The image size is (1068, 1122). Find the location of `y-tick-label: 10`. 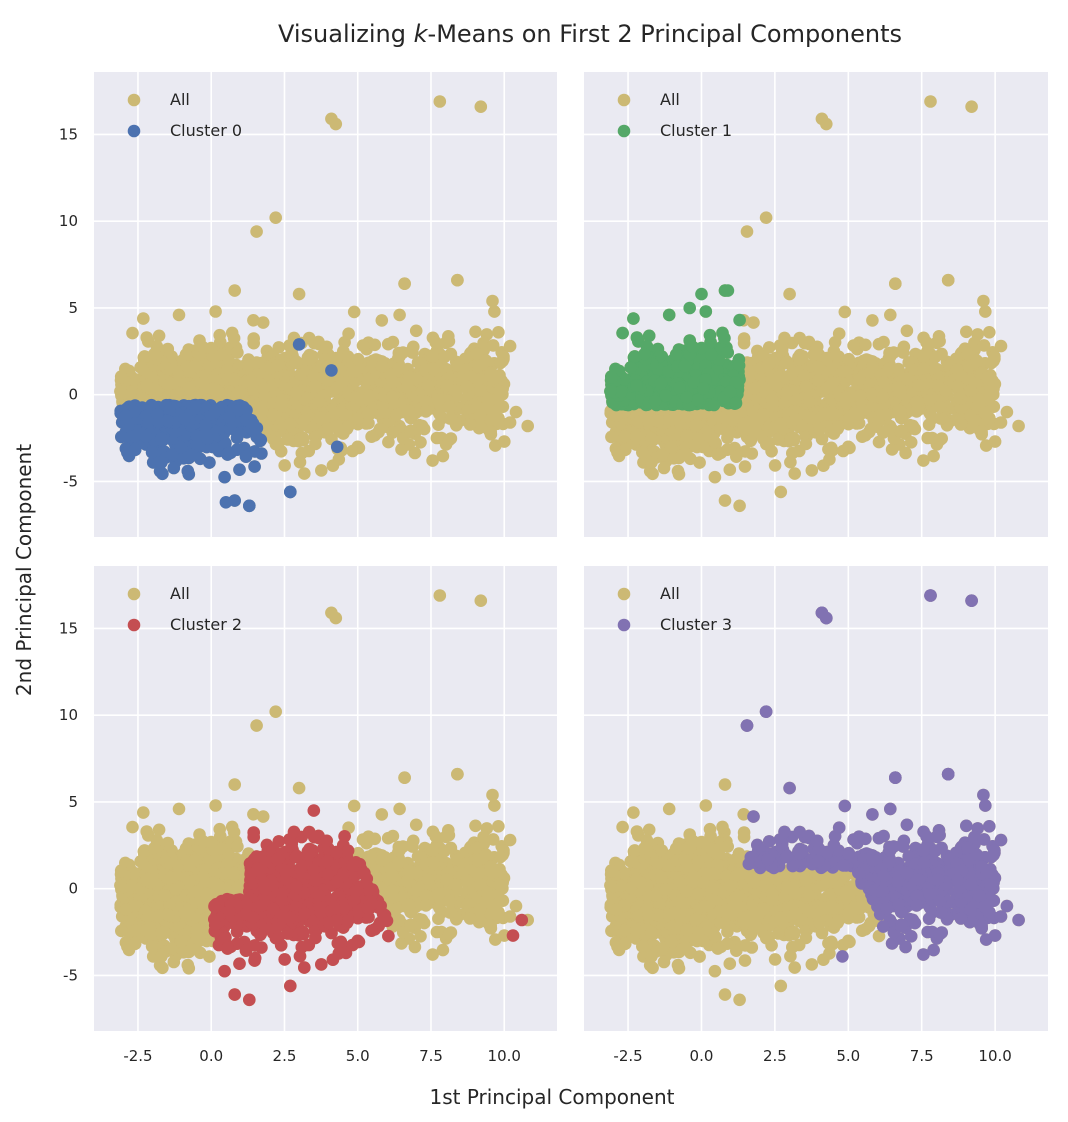

y-tick-label: 10 is located at coordinates (68, 221).